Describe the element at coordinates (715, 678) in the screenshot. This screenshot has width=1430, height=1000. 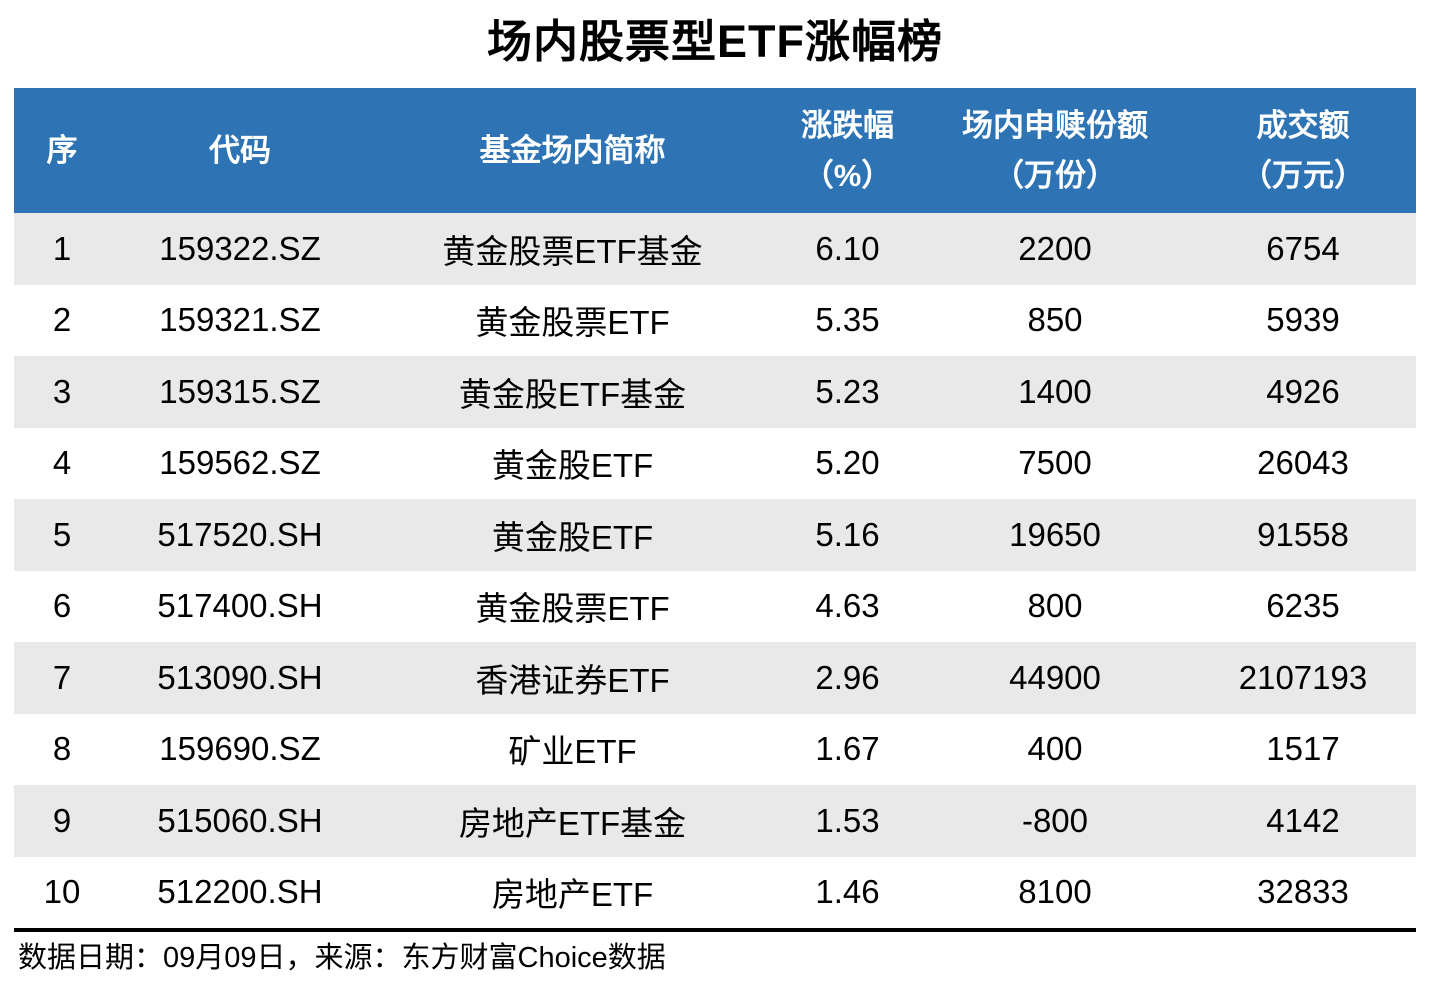
I see `table-row: 7 513090.SH 香港证券ETF 2.96 44900 2107193` at that location.